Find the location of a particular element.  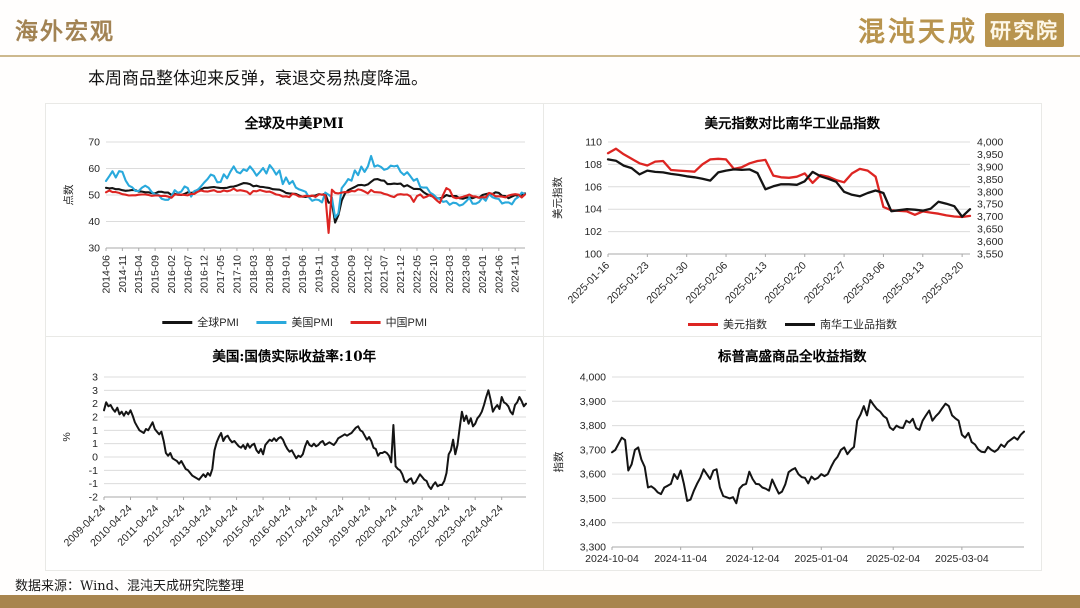

header: 海外宏观 混沌天成 研究院 is located at coordinates (540, 28).